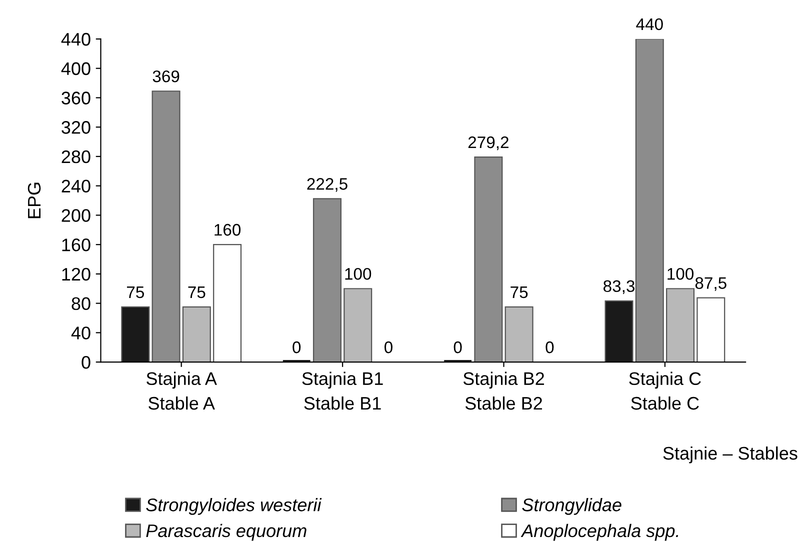 This screenshot has width=806, height=557. I want to click on data-label: 440, so click(649, 24).